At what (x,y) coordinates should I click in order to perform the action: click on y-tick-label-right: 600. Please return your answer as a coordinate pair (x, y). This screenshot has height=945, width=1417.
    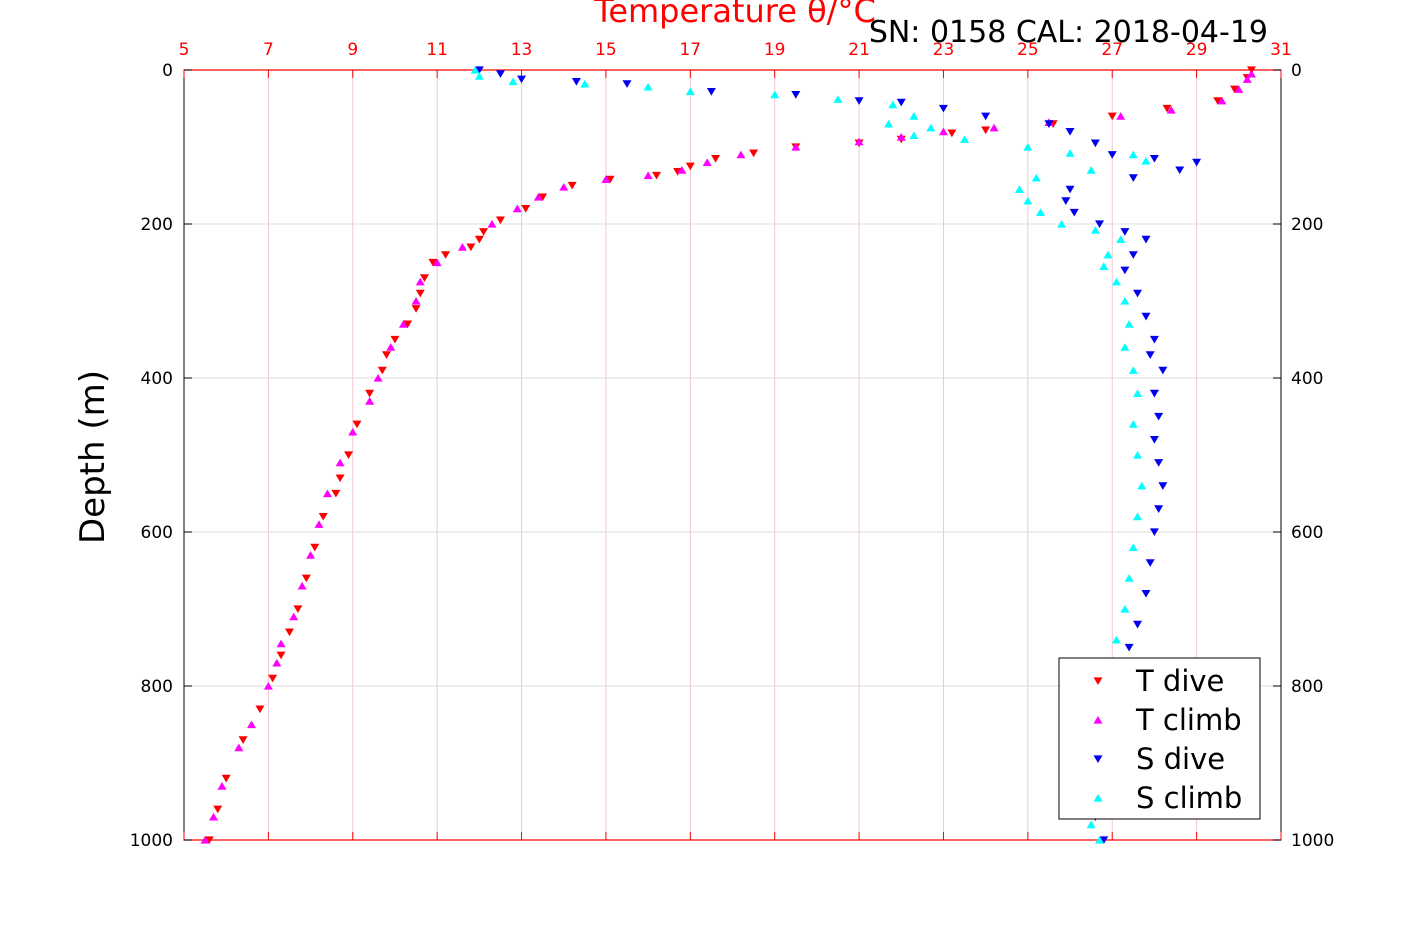
    Looking at the image, I should click on (1307, 533).